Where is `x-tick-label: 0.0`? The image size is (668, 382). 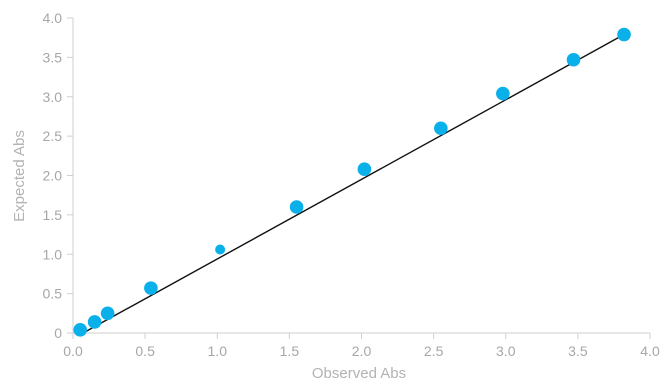 x-tick-label: 0.0 is located at coordinates (73, 351).